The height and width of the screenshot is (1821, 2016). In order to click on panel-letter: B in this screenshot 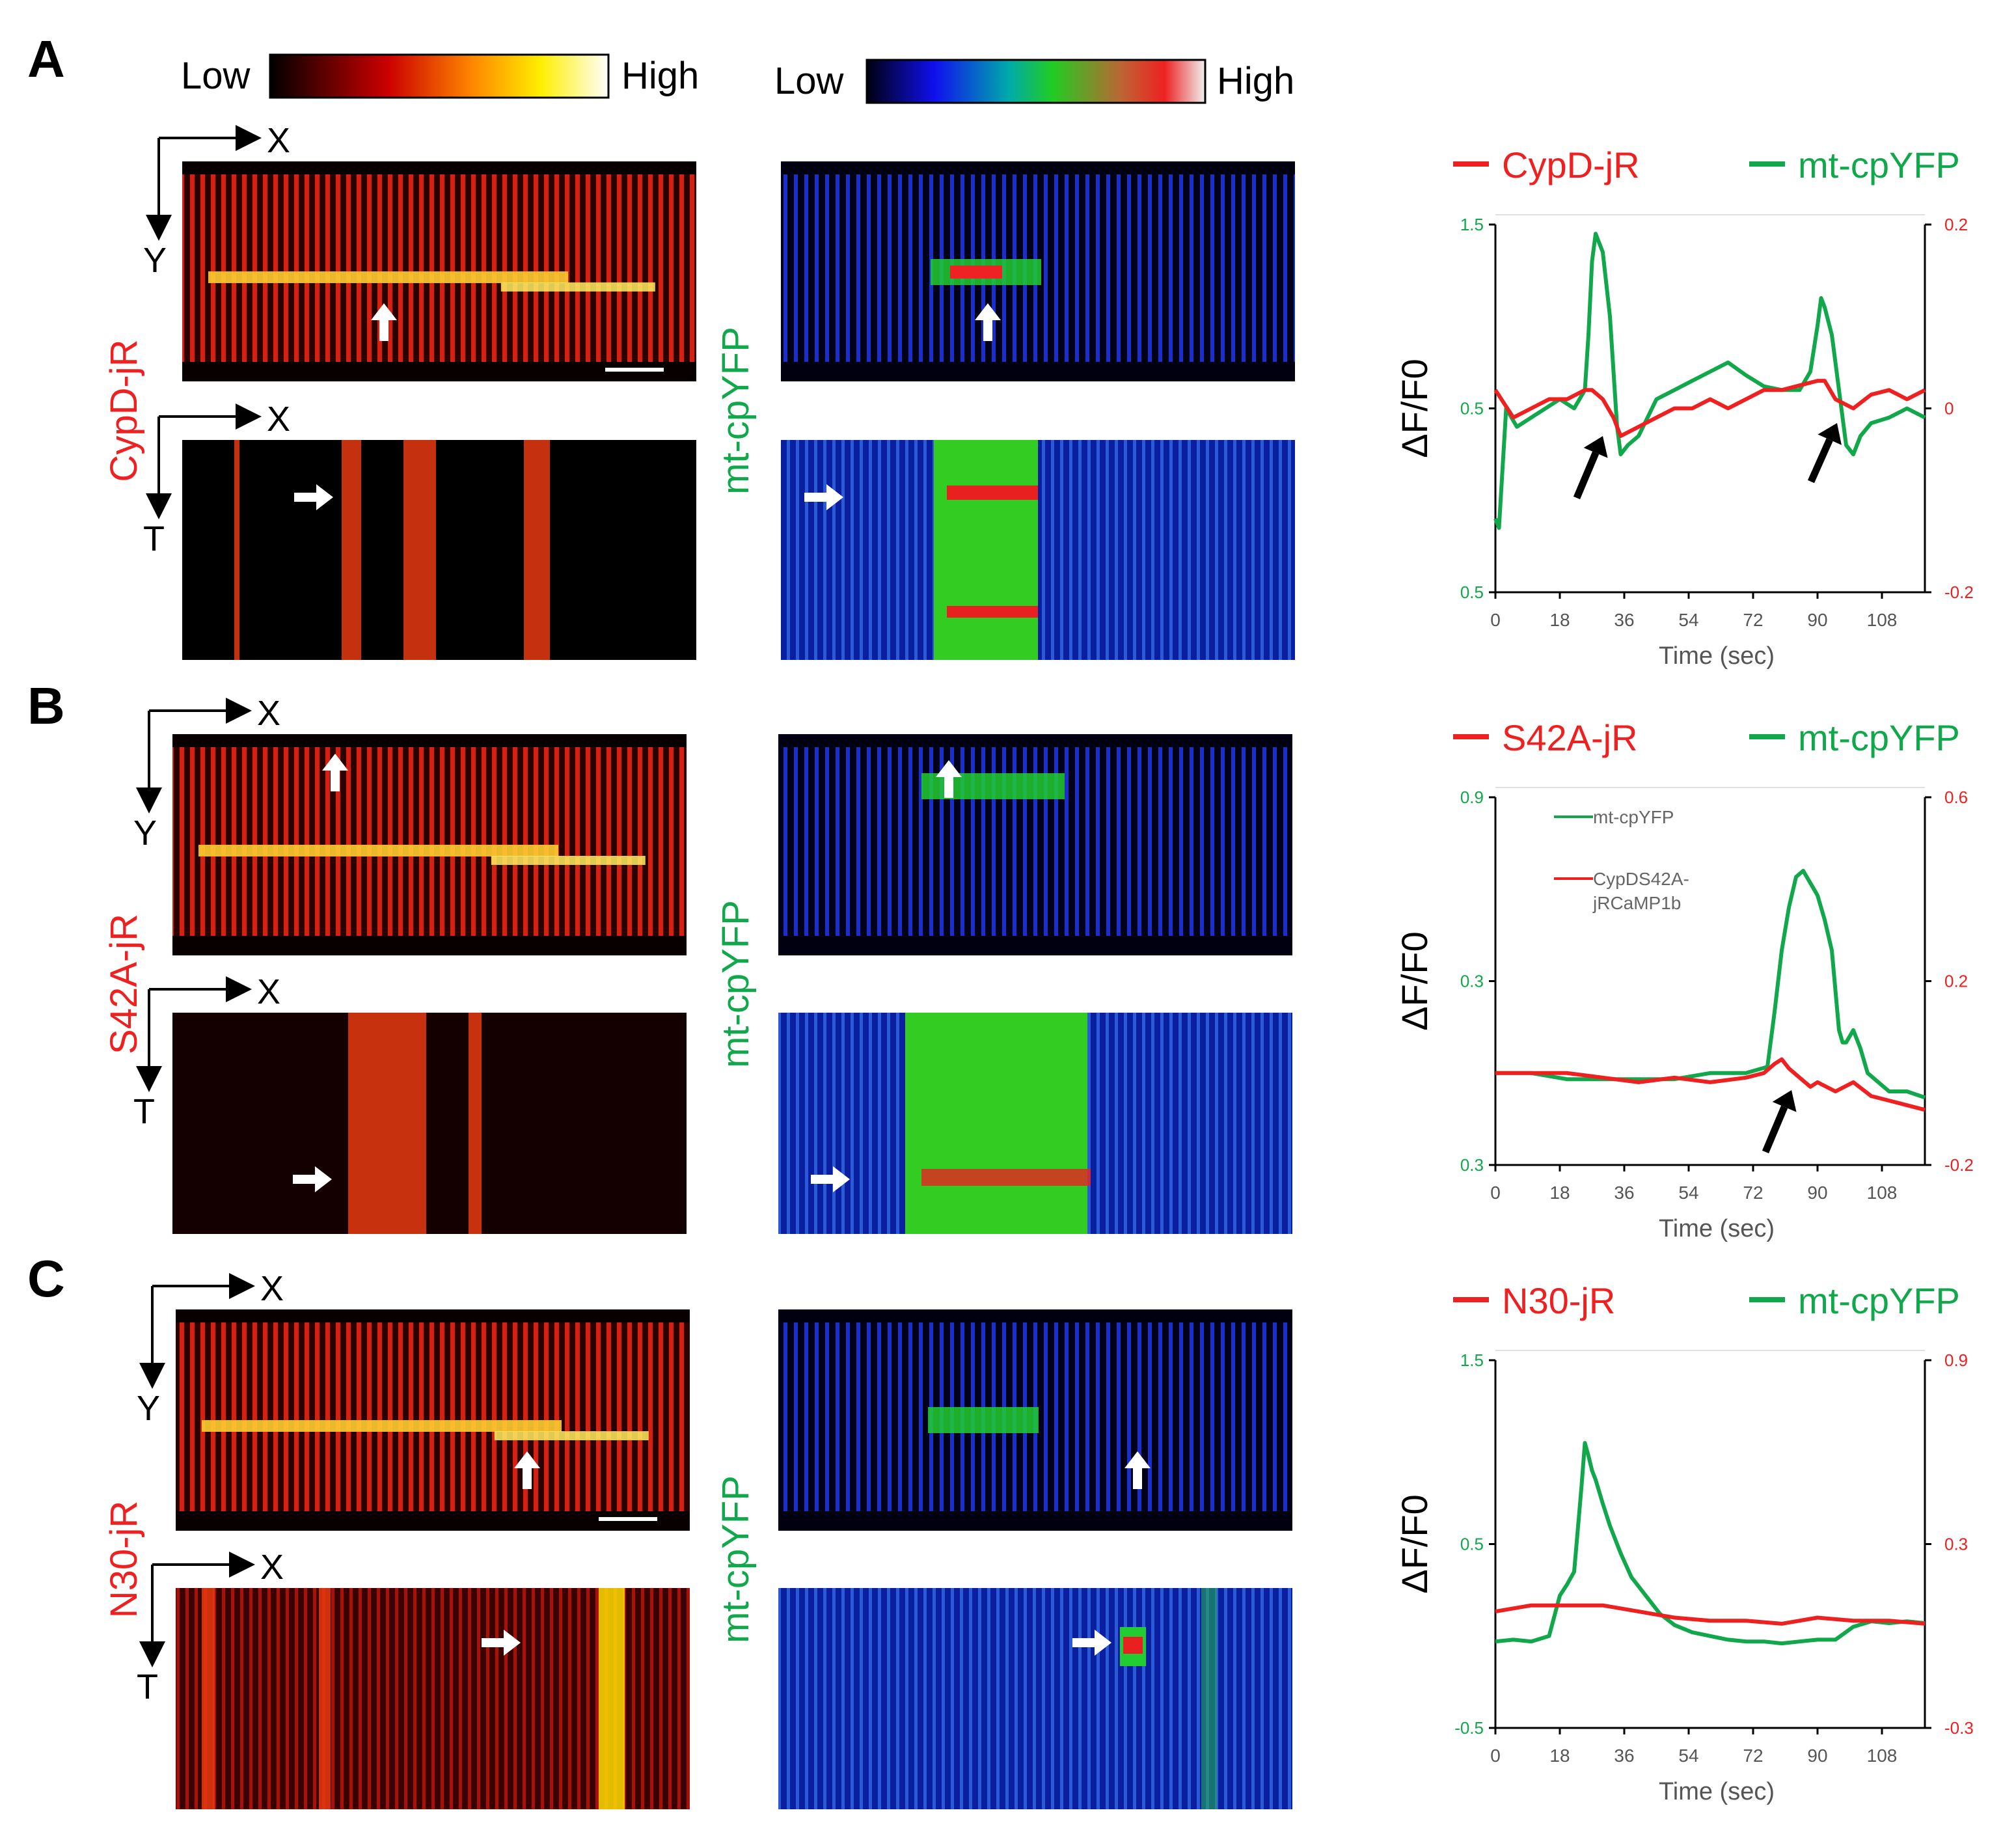, I will do `click(46, 706)`.